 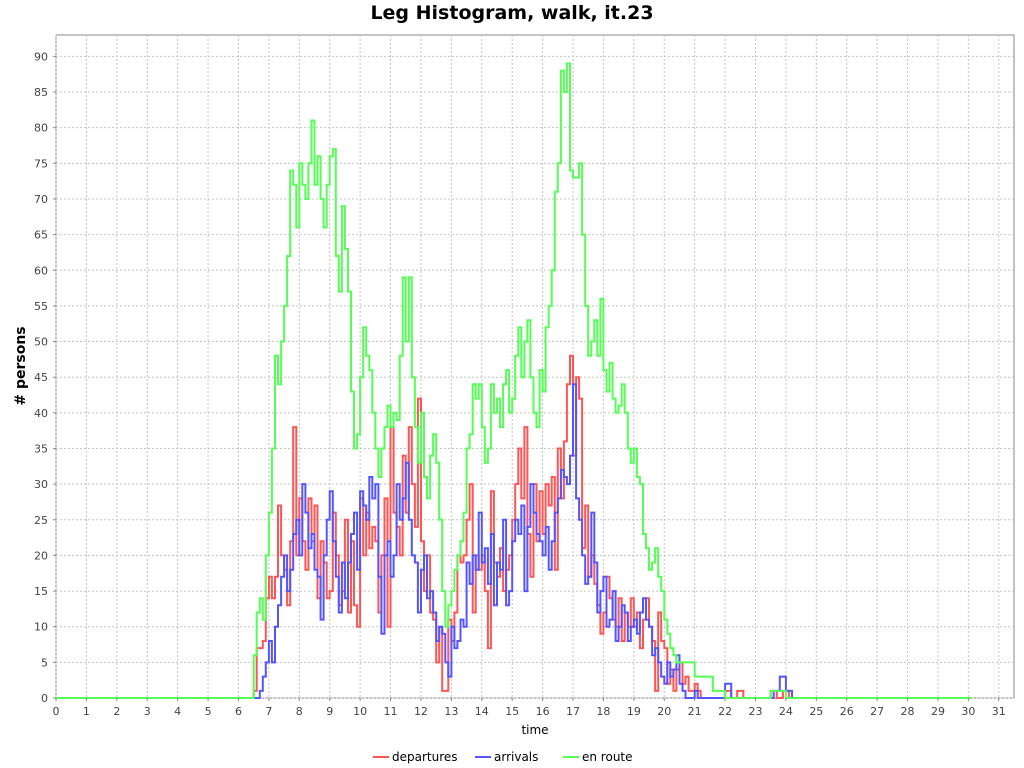 I want to click on y-ticks: 0 5 10 15 20 25 30 35 40 45 50 55 60 65 70 75 80 85 90, so click(x=45, y=377).